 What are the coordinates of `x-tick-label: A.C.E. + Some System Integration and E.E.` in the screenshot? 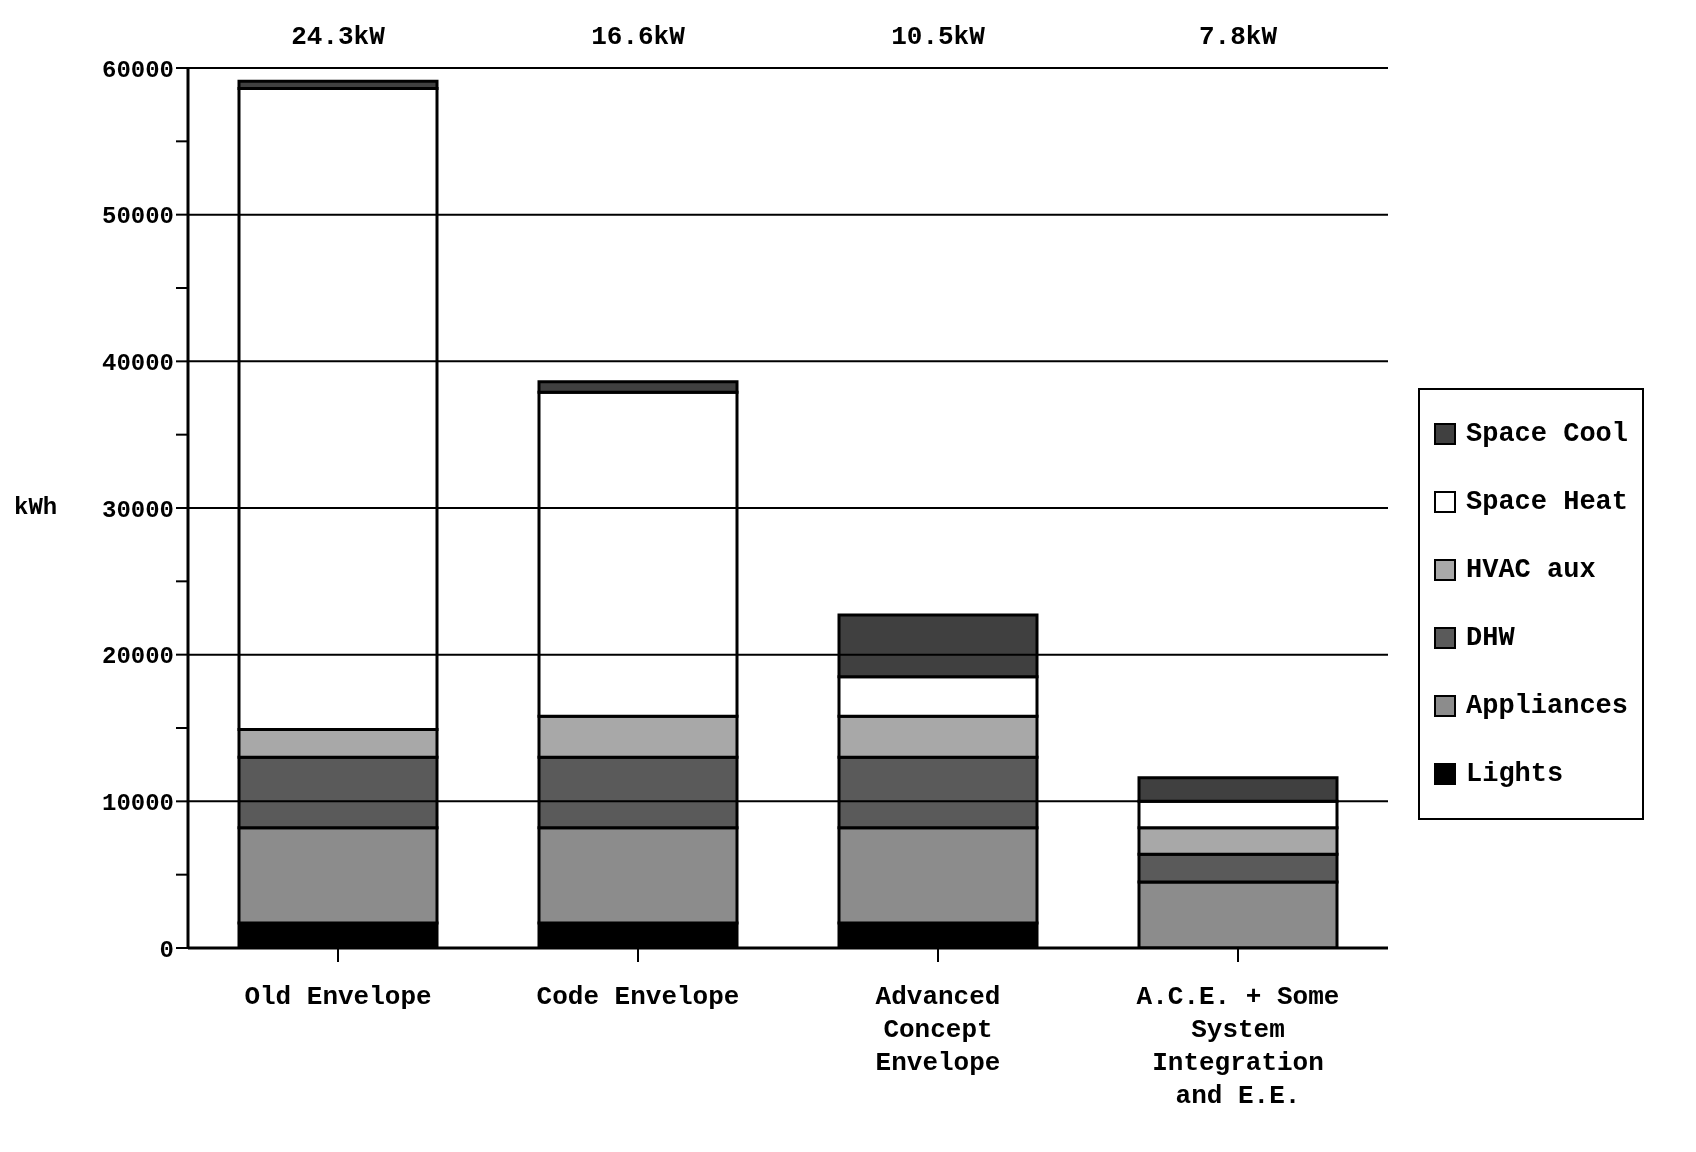 It's located at (1238, 1046).